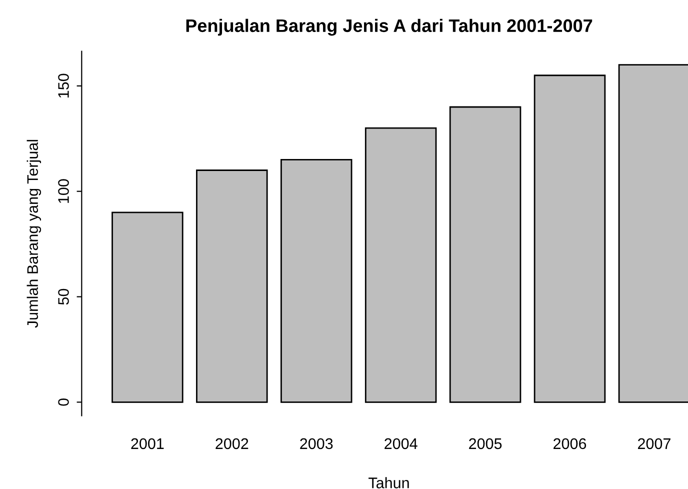 The image size is (688, 489). What do you see at coordinates (570, 444) in the screenshot?
I see `x-tick-label: 2006` at bounding box center [570, 444].